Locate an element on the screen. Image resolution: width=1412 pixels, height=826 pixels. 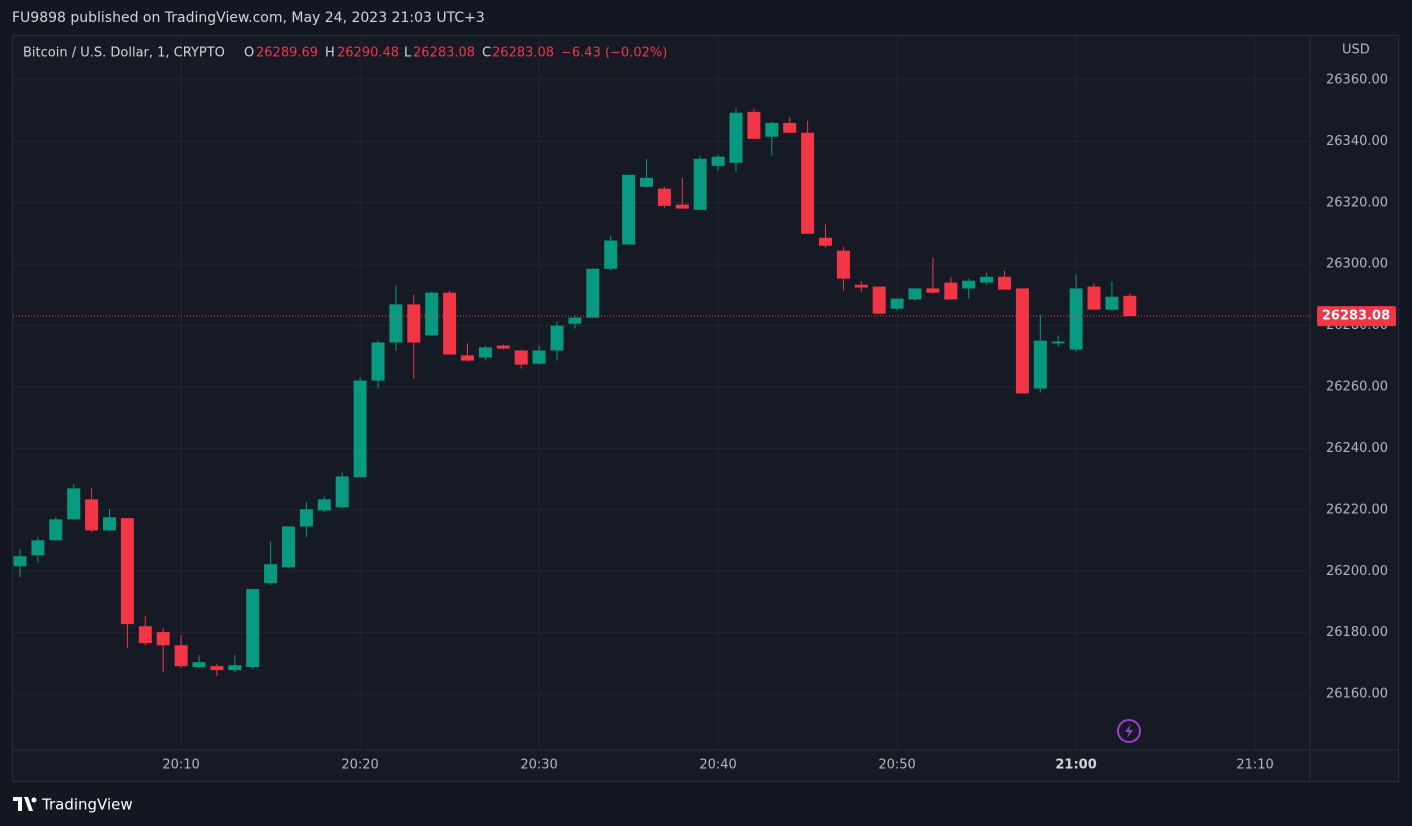
y-tick-label: 26160.00 is located at coordinates (1357, 694).